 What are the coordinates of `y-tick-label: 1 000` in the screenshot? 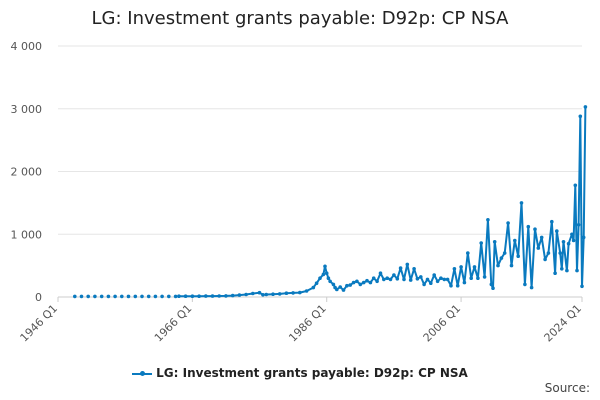 It's located at (27, 234).